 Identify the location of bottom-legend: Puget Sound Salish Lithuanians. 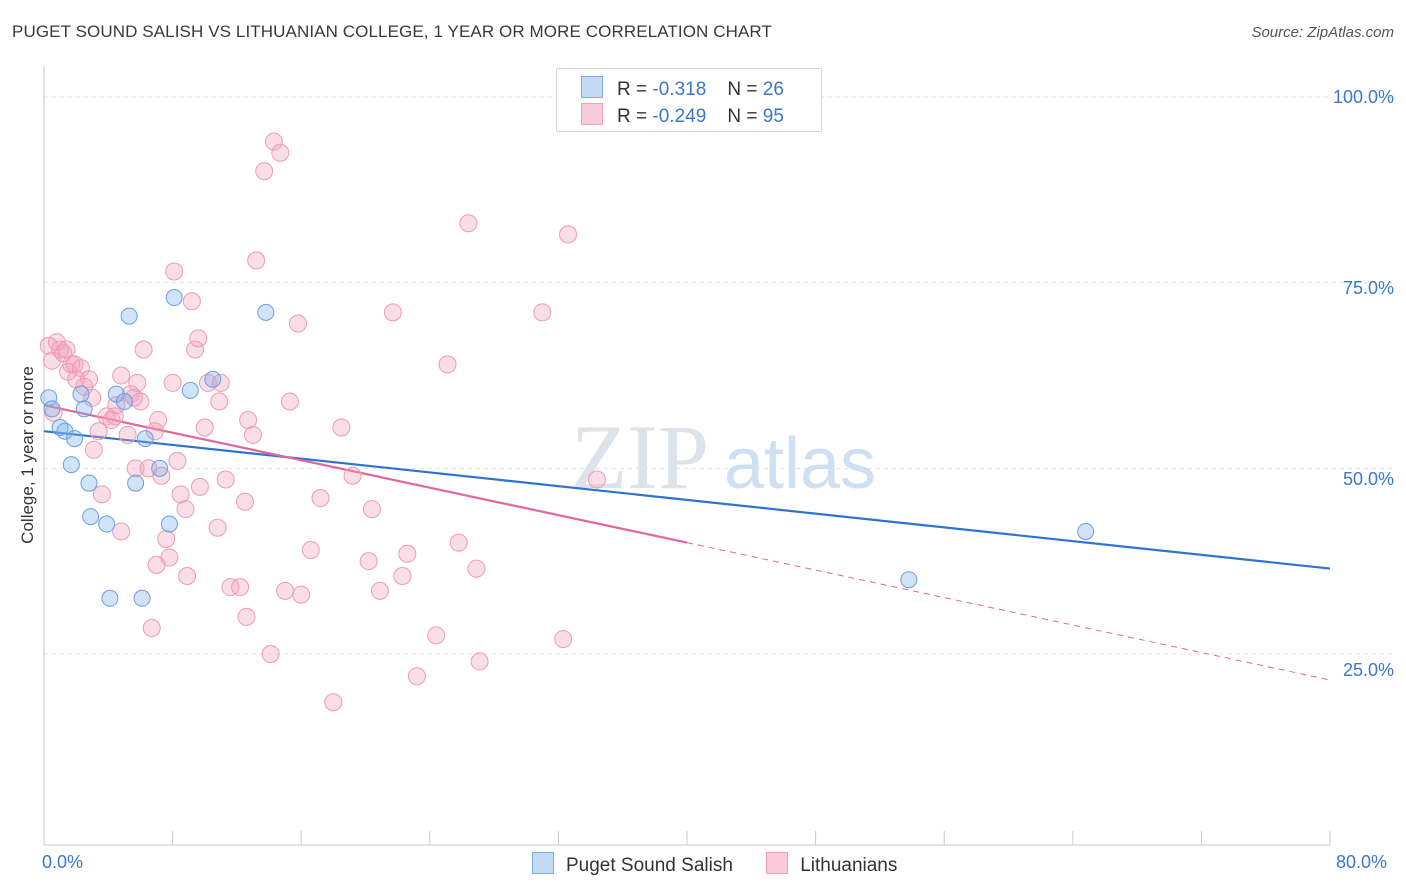
(728, 864).